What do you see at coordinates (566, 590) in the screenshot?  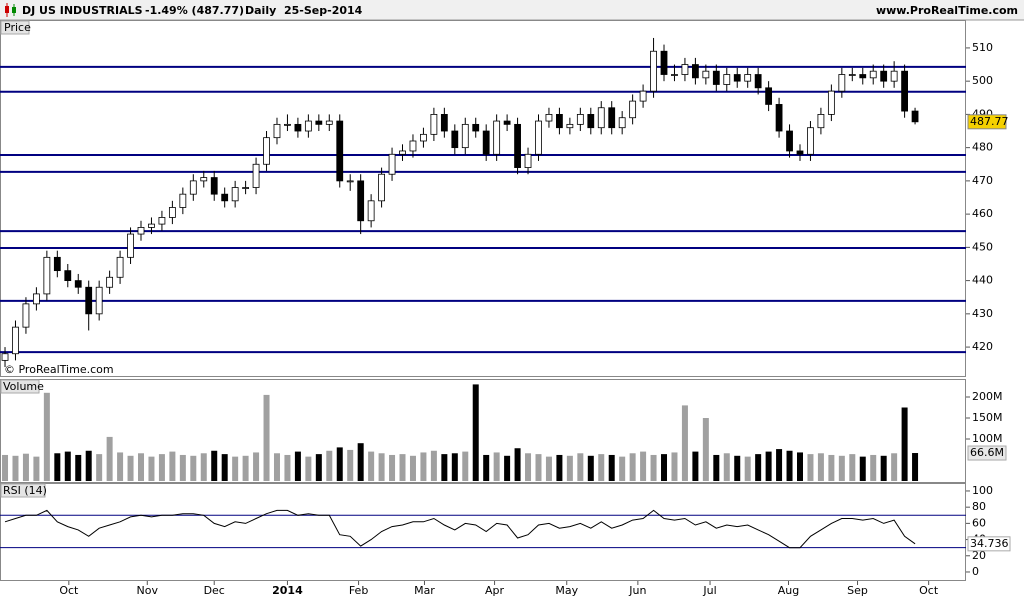 I see `x-tick-label: May` at bounding box center [566, 590].